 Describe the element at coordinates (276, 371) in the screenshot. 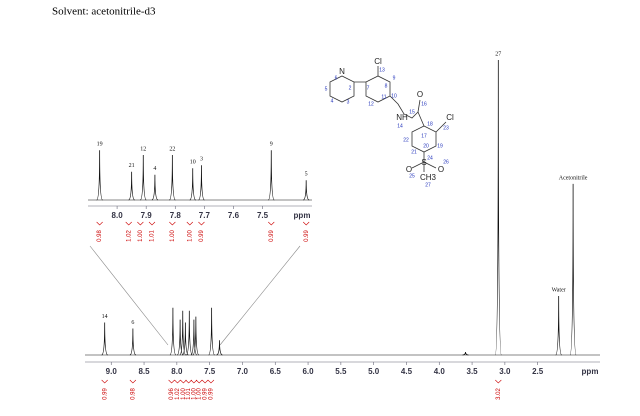

I see `x-tick-label: 6.5` at that location.